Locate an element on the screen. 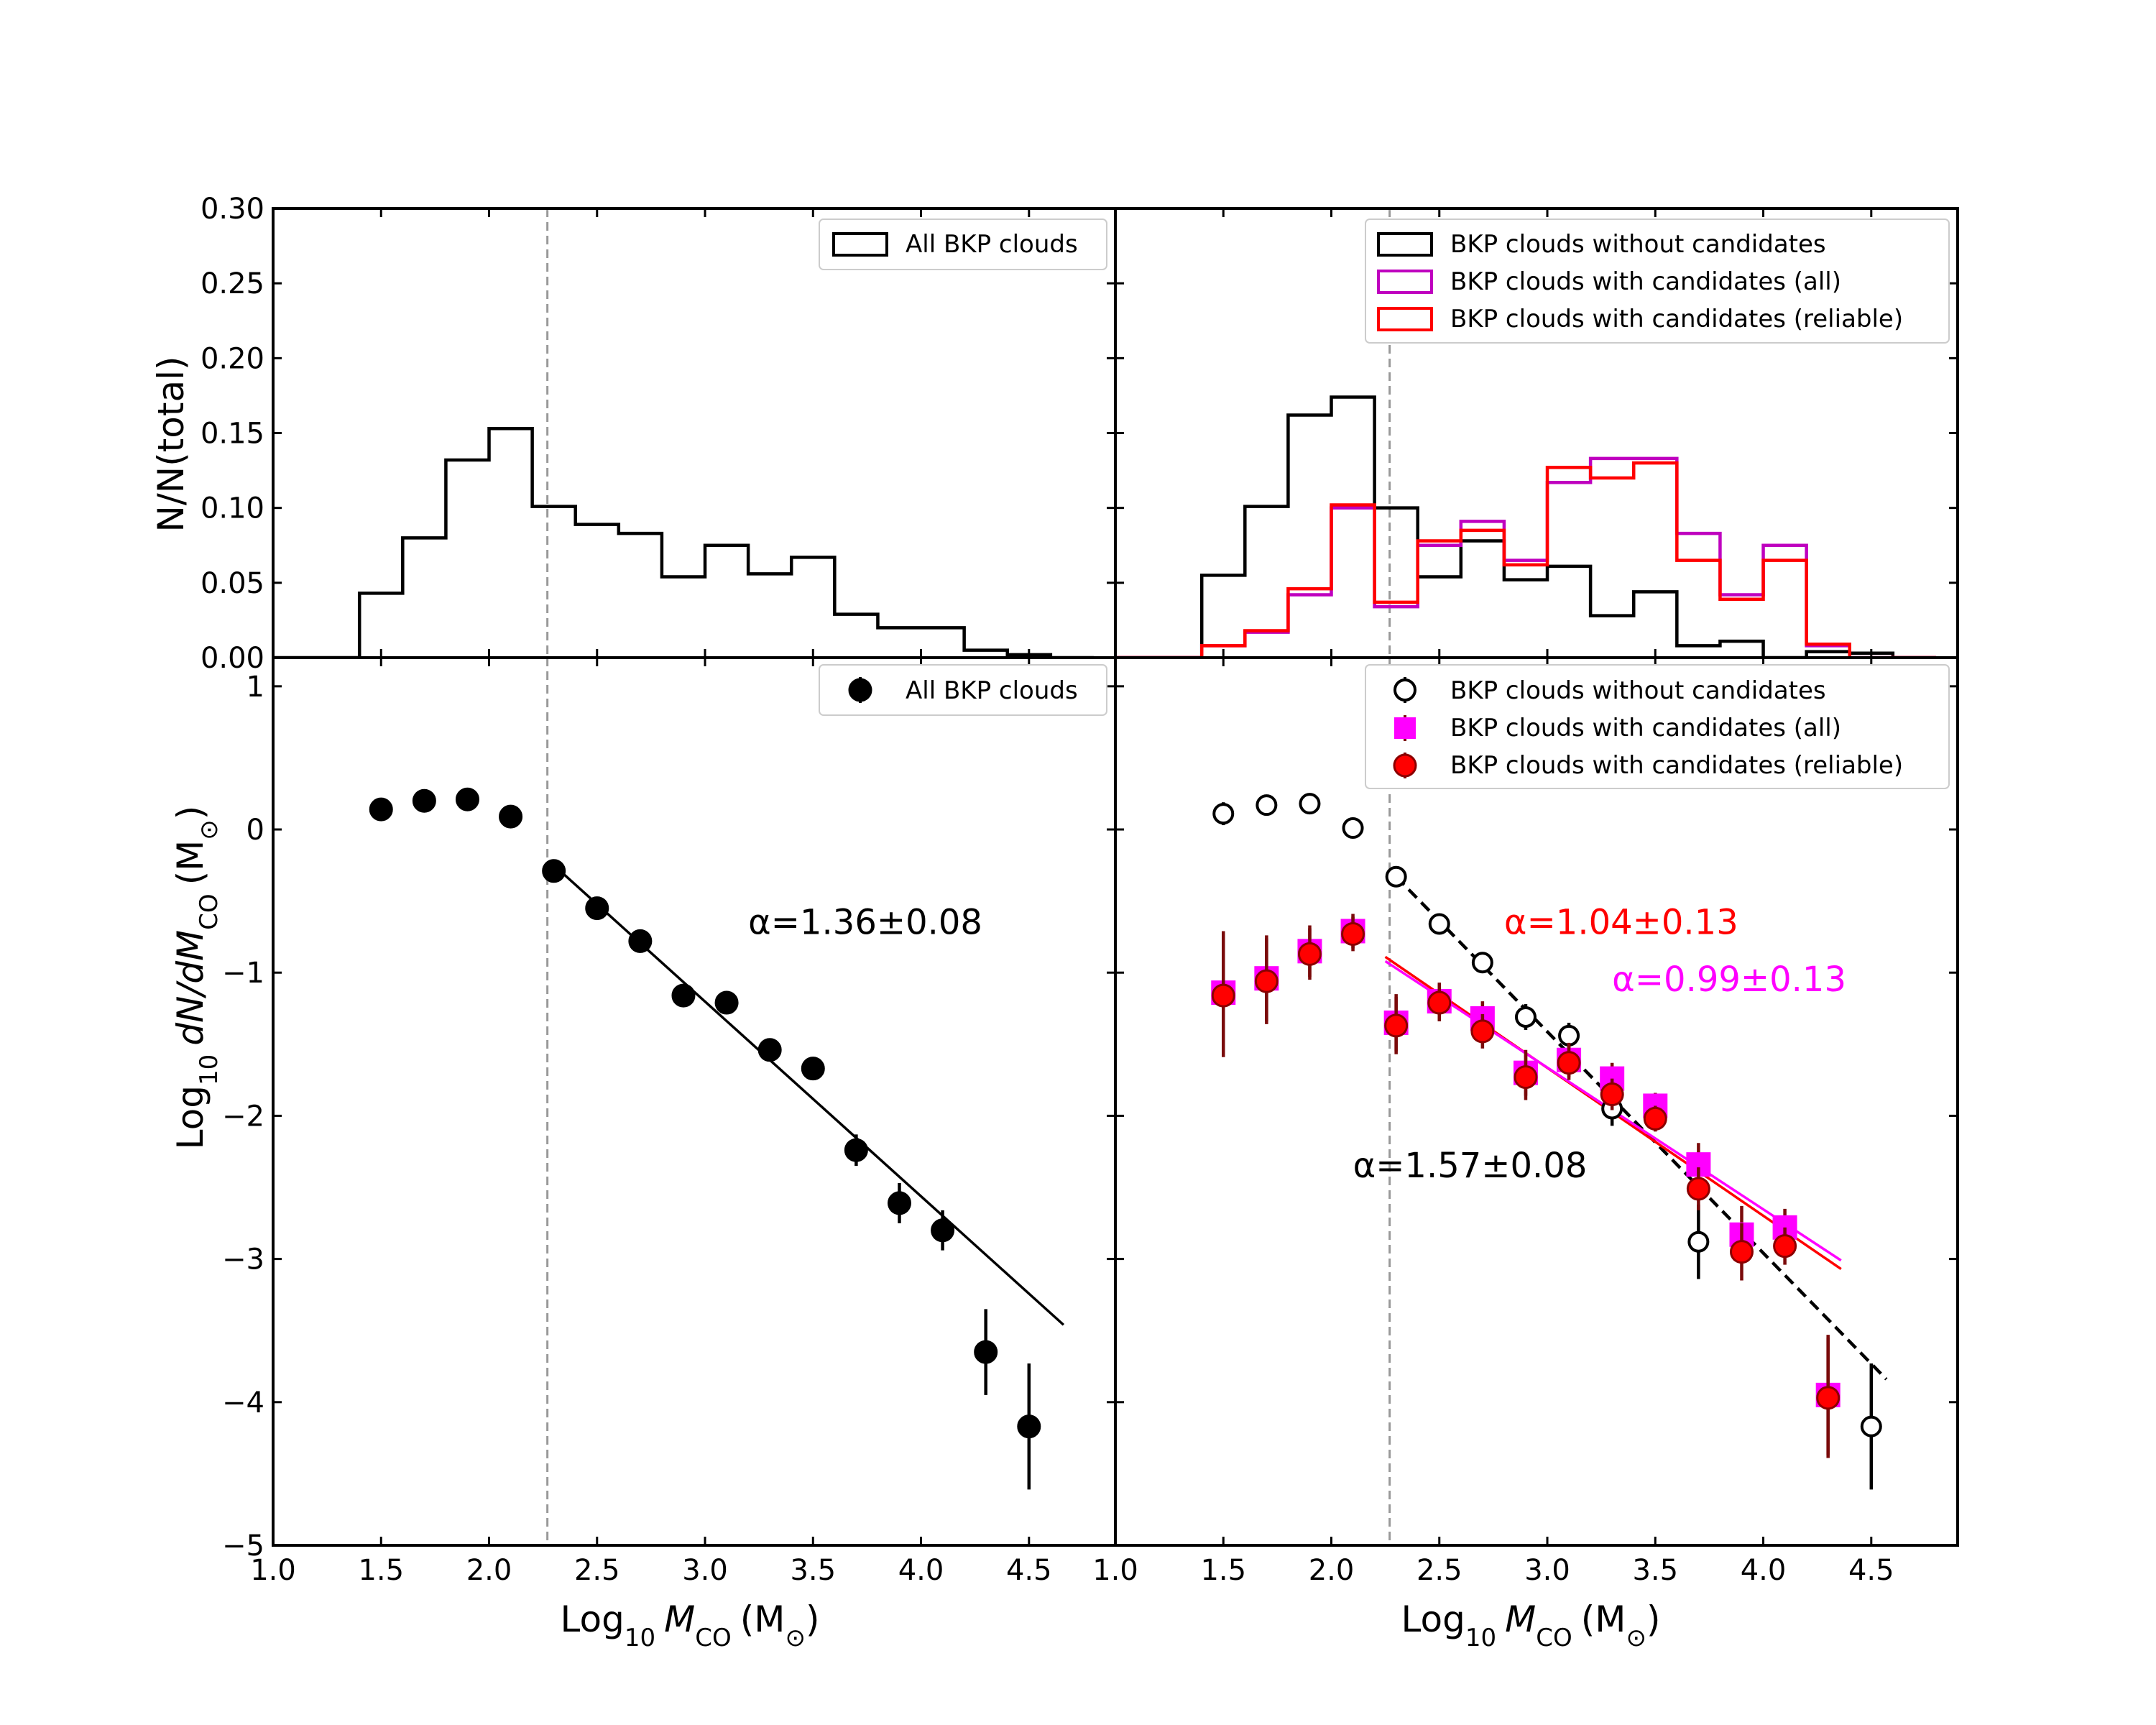 The image size is (2156, 1725). bl-ylabel-close: ) is located at coordinates (190, 813).